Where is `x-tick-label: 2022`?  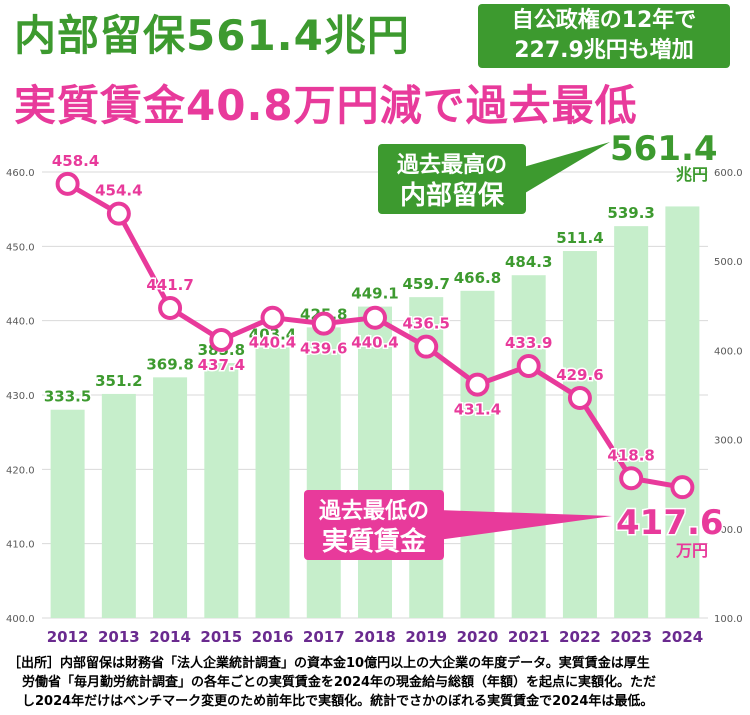
x-tick-label: 2022 is located at coordinates (580, 637).